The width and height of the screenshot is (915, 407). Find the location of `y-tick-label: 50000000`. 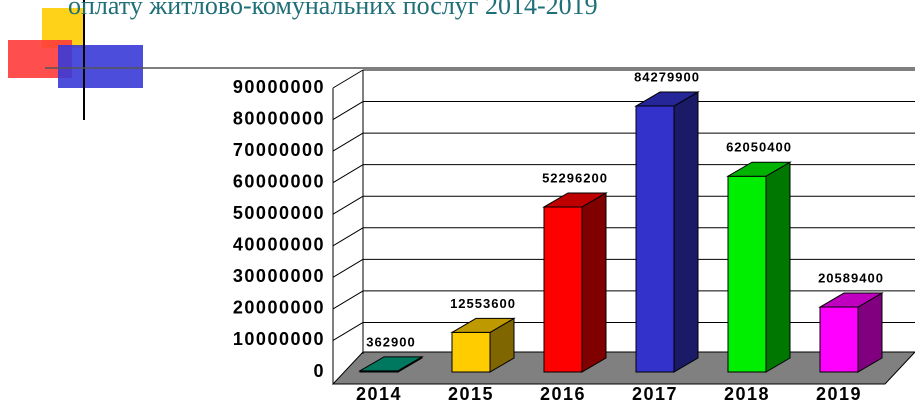

y-tick-label: 50000000 is located at coordinates (279, 213).